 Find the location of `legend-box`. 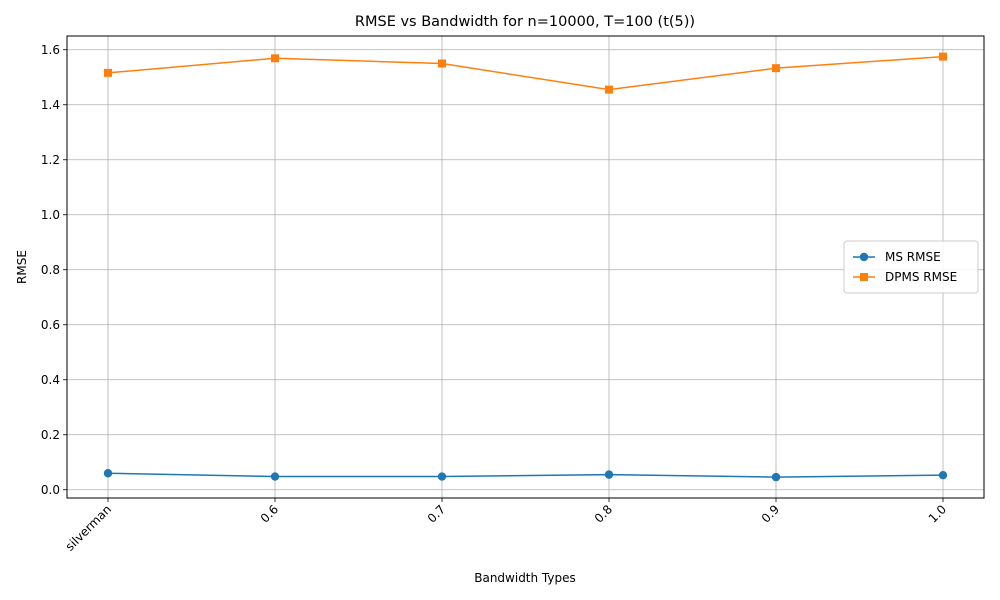

legend-box is located at coordinates (911, 267).